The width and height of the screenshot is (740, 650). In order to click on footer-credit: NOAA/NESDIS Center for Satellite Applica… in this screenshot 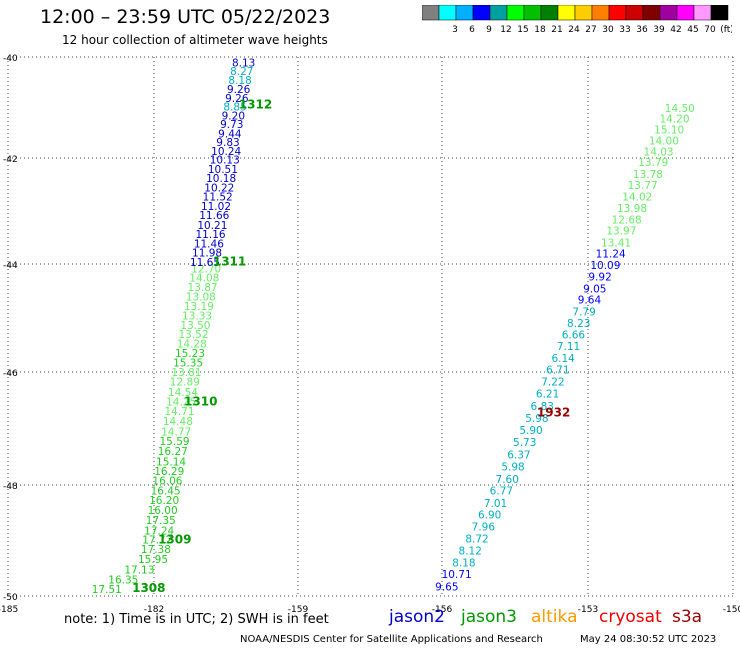, I will do `click(391, 639)`.